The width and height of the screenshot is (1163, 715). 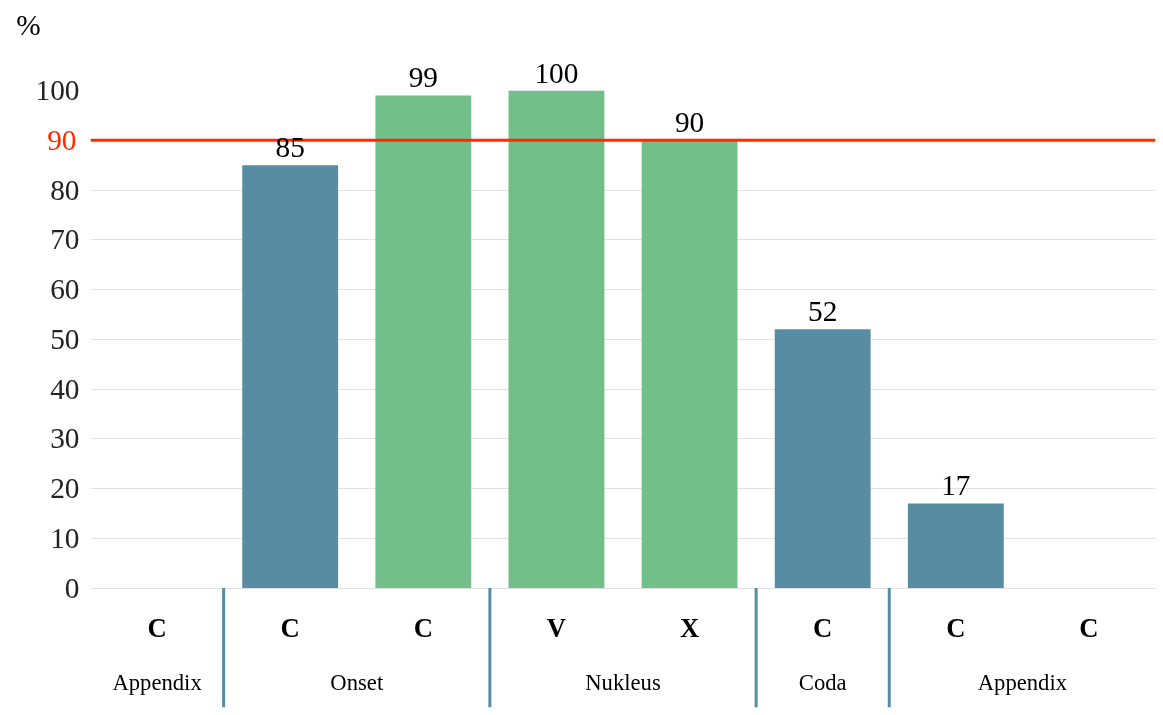 I want to click on text: Nukleus, so click(x=623, y=683).